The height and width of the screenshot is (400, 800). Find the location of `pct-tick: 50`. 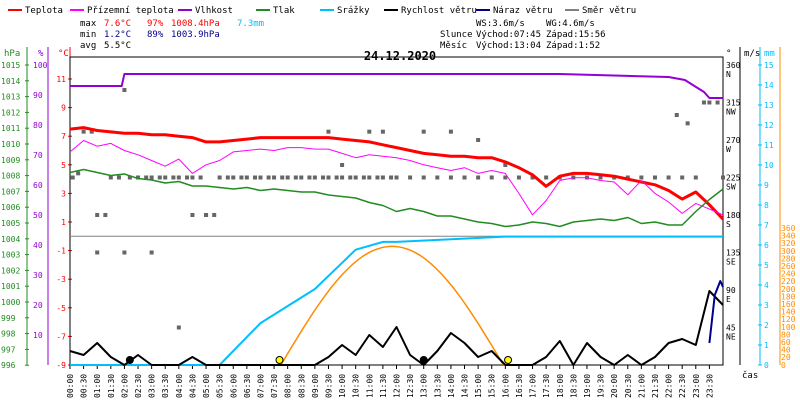

pct-tick: 50 is located at coordinates (38, 215).